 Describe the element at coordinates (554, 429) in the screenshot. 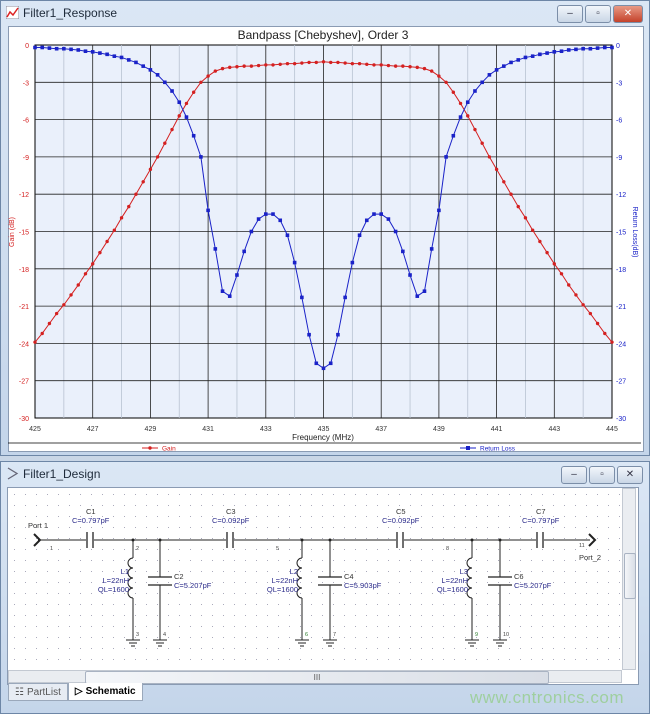

I see `x-tick-label: 443` at that location.